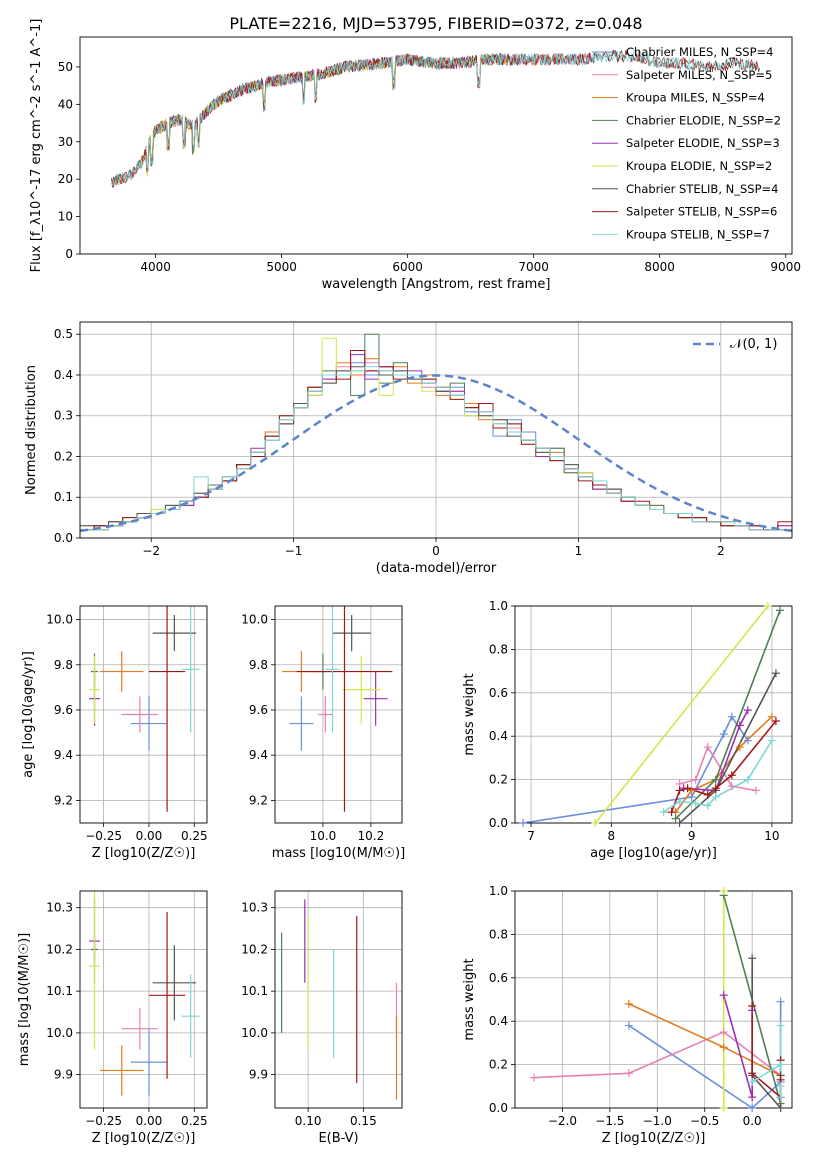  I want to click on spectrum-legend-label: Kroupa ELODIE, N_SSP=2, so click(699, 166).